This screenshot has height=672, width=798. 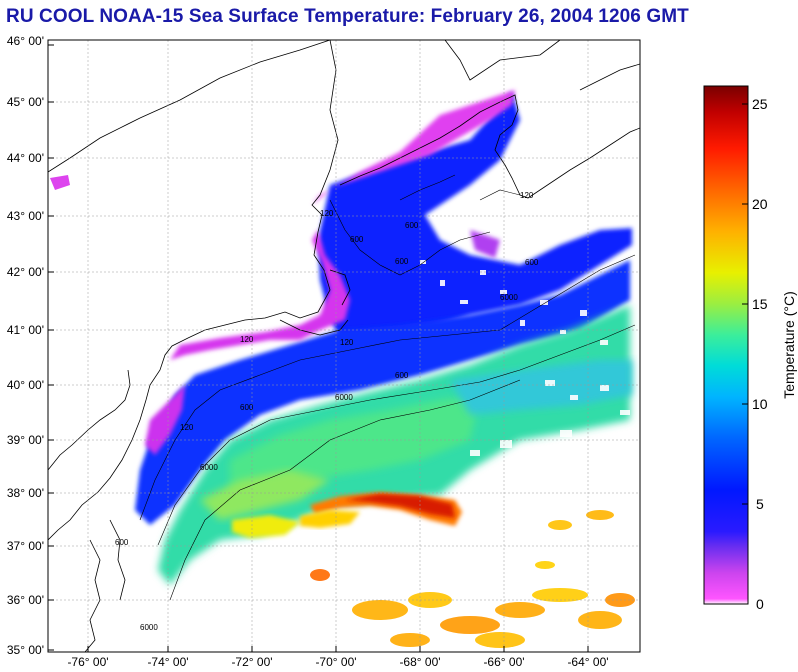 I want to click on lat-tick-label: 42° 00', so click(x=25, y=272).